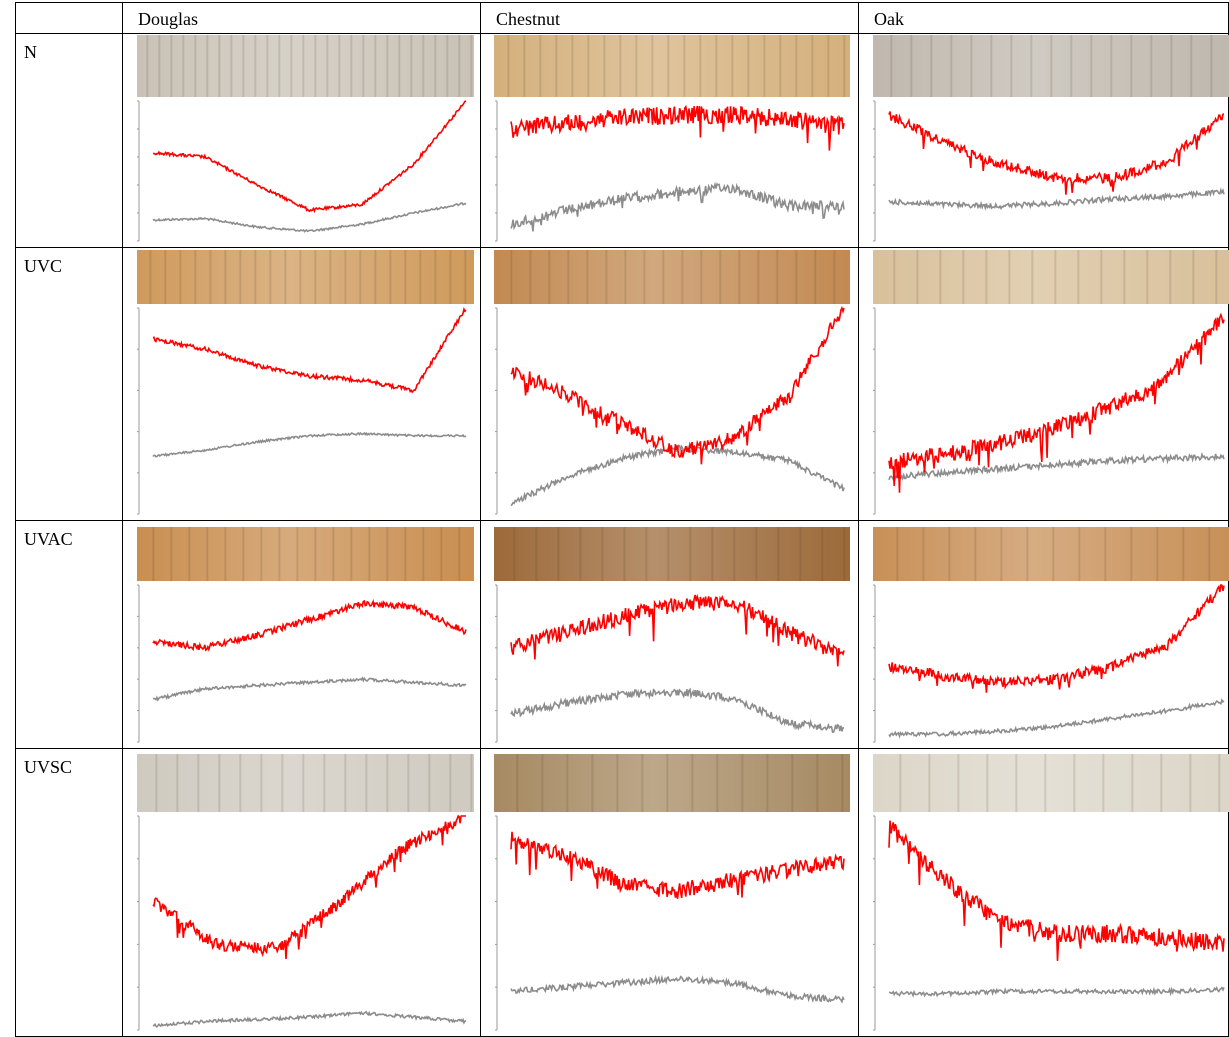 This screenshot has height=1037, width=1229. Describe the element at coordinates (43, 266) in the screenshot. I see `row-label: UVC` at that location.